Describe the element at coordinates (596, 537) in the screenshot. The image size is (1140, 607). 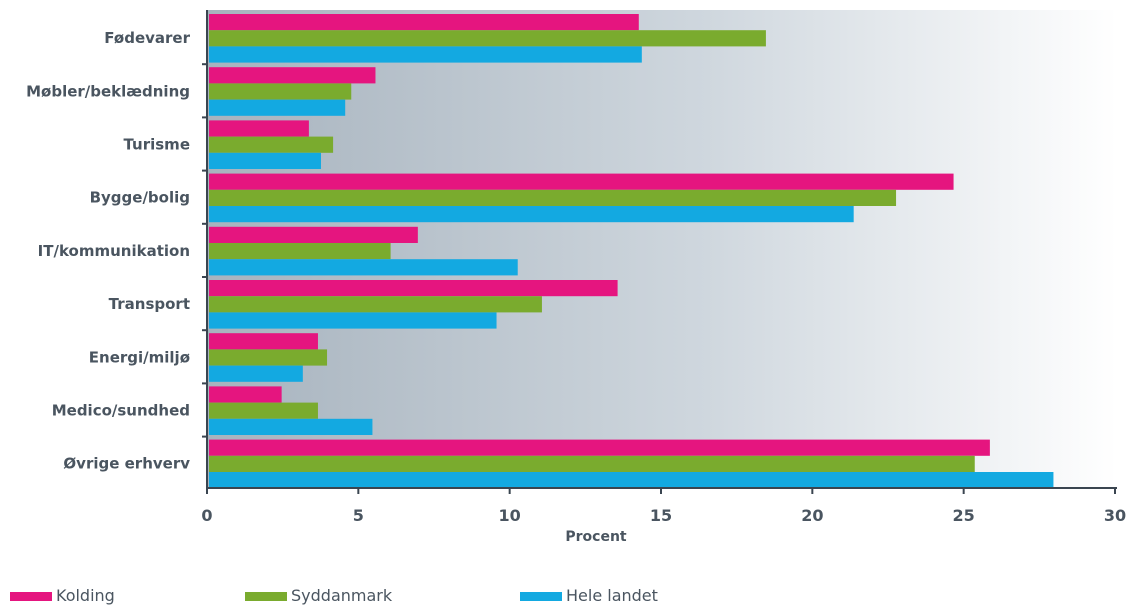
I see `x-axis-title: Procent` at that location.